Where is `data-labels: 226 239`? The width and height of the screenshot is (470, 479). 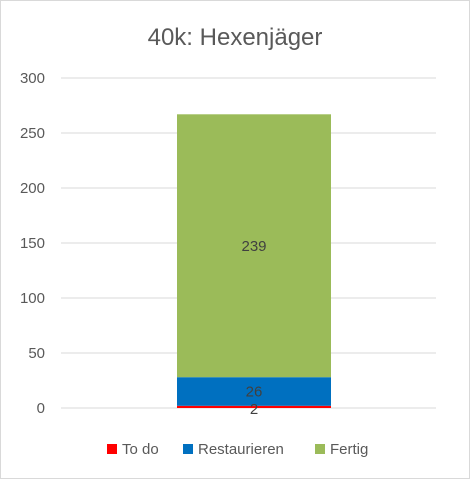 data-labels: 226 239 is located at coordinates (253, 328).